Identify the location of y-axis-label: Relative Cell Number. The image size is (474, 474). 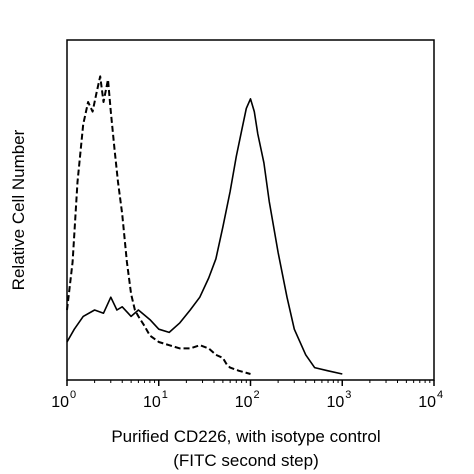
(18, 209).